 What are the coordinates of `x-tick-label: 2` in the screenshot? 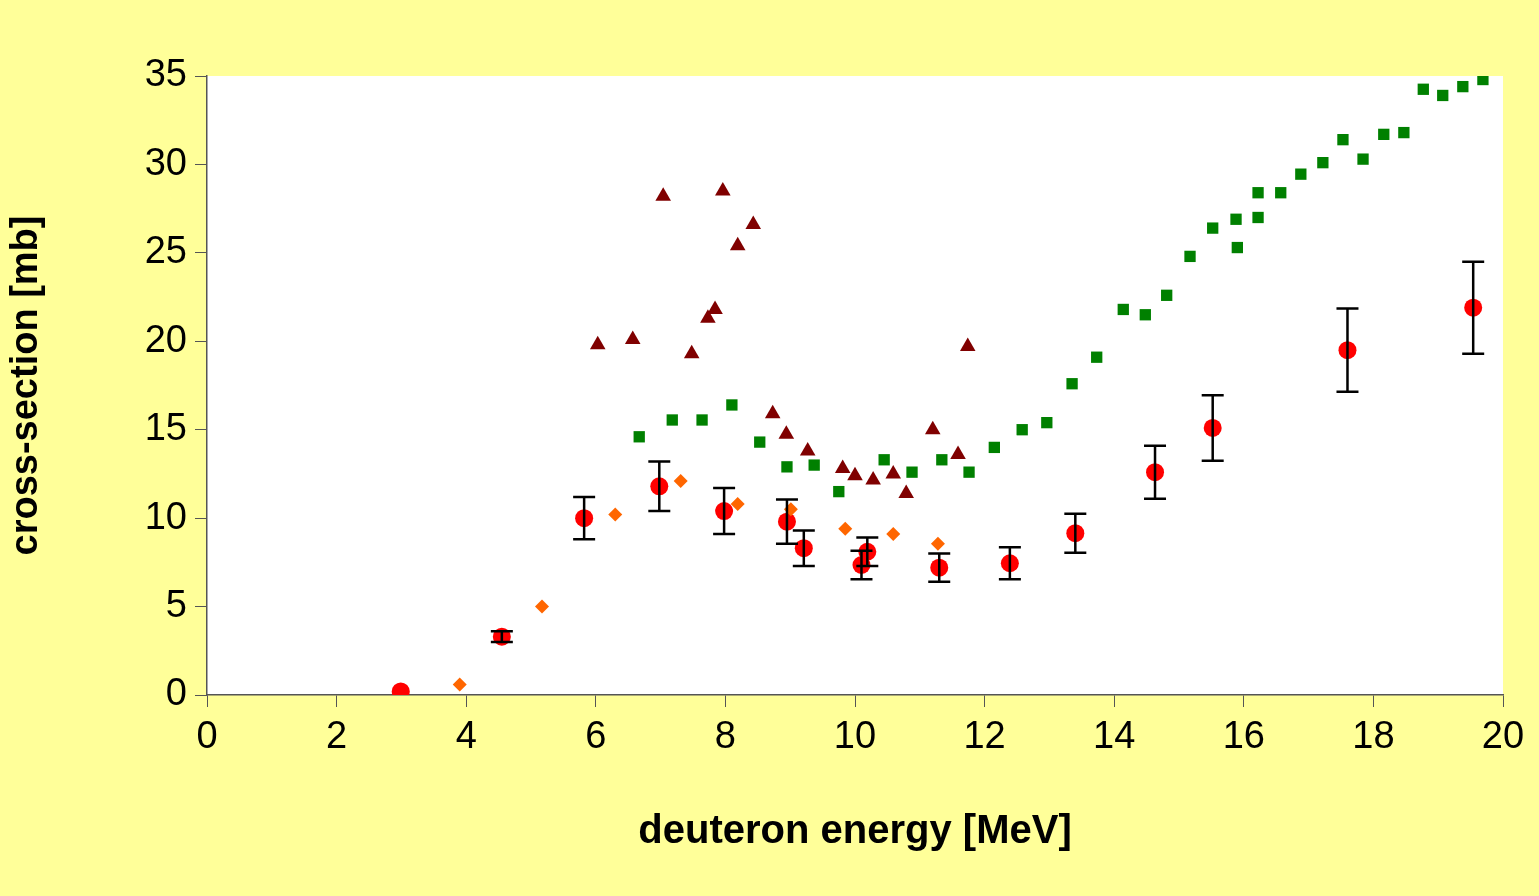 It's located at (337, 735).